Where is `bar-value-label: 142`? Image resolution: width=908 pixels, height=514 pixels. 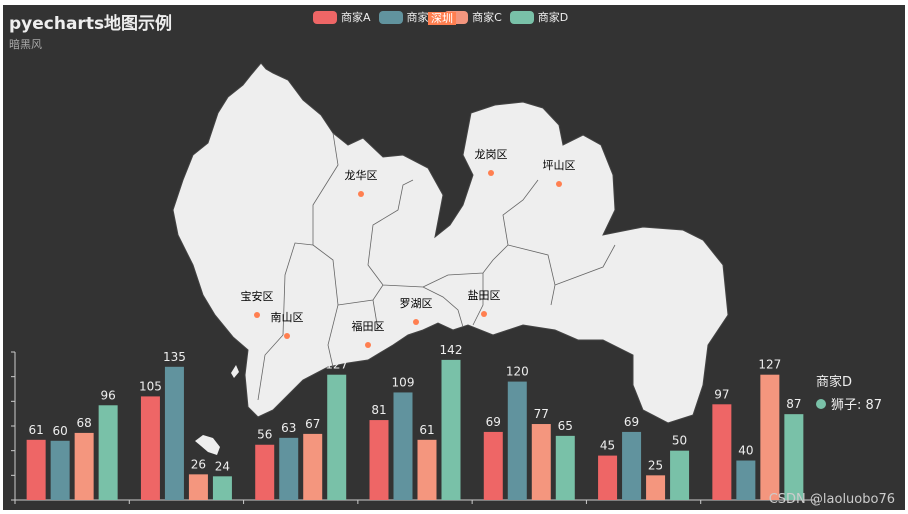
bar-value-label: 142 is located at coordinates (451, 350).